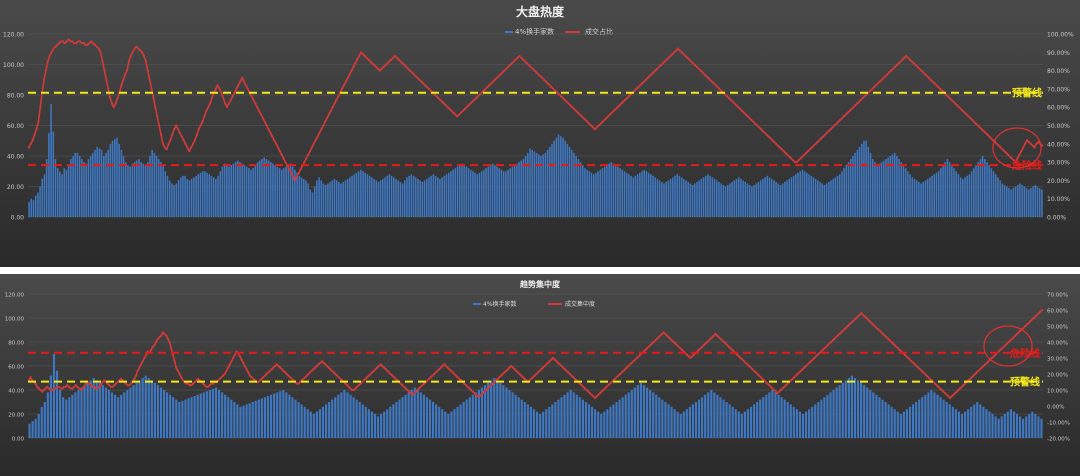 The height and width of the screenshot is (476, 1080). Describe the element at coordinates (15, 126) in the screenshot. I see `y-tick-label-left: 60.00` at that location.